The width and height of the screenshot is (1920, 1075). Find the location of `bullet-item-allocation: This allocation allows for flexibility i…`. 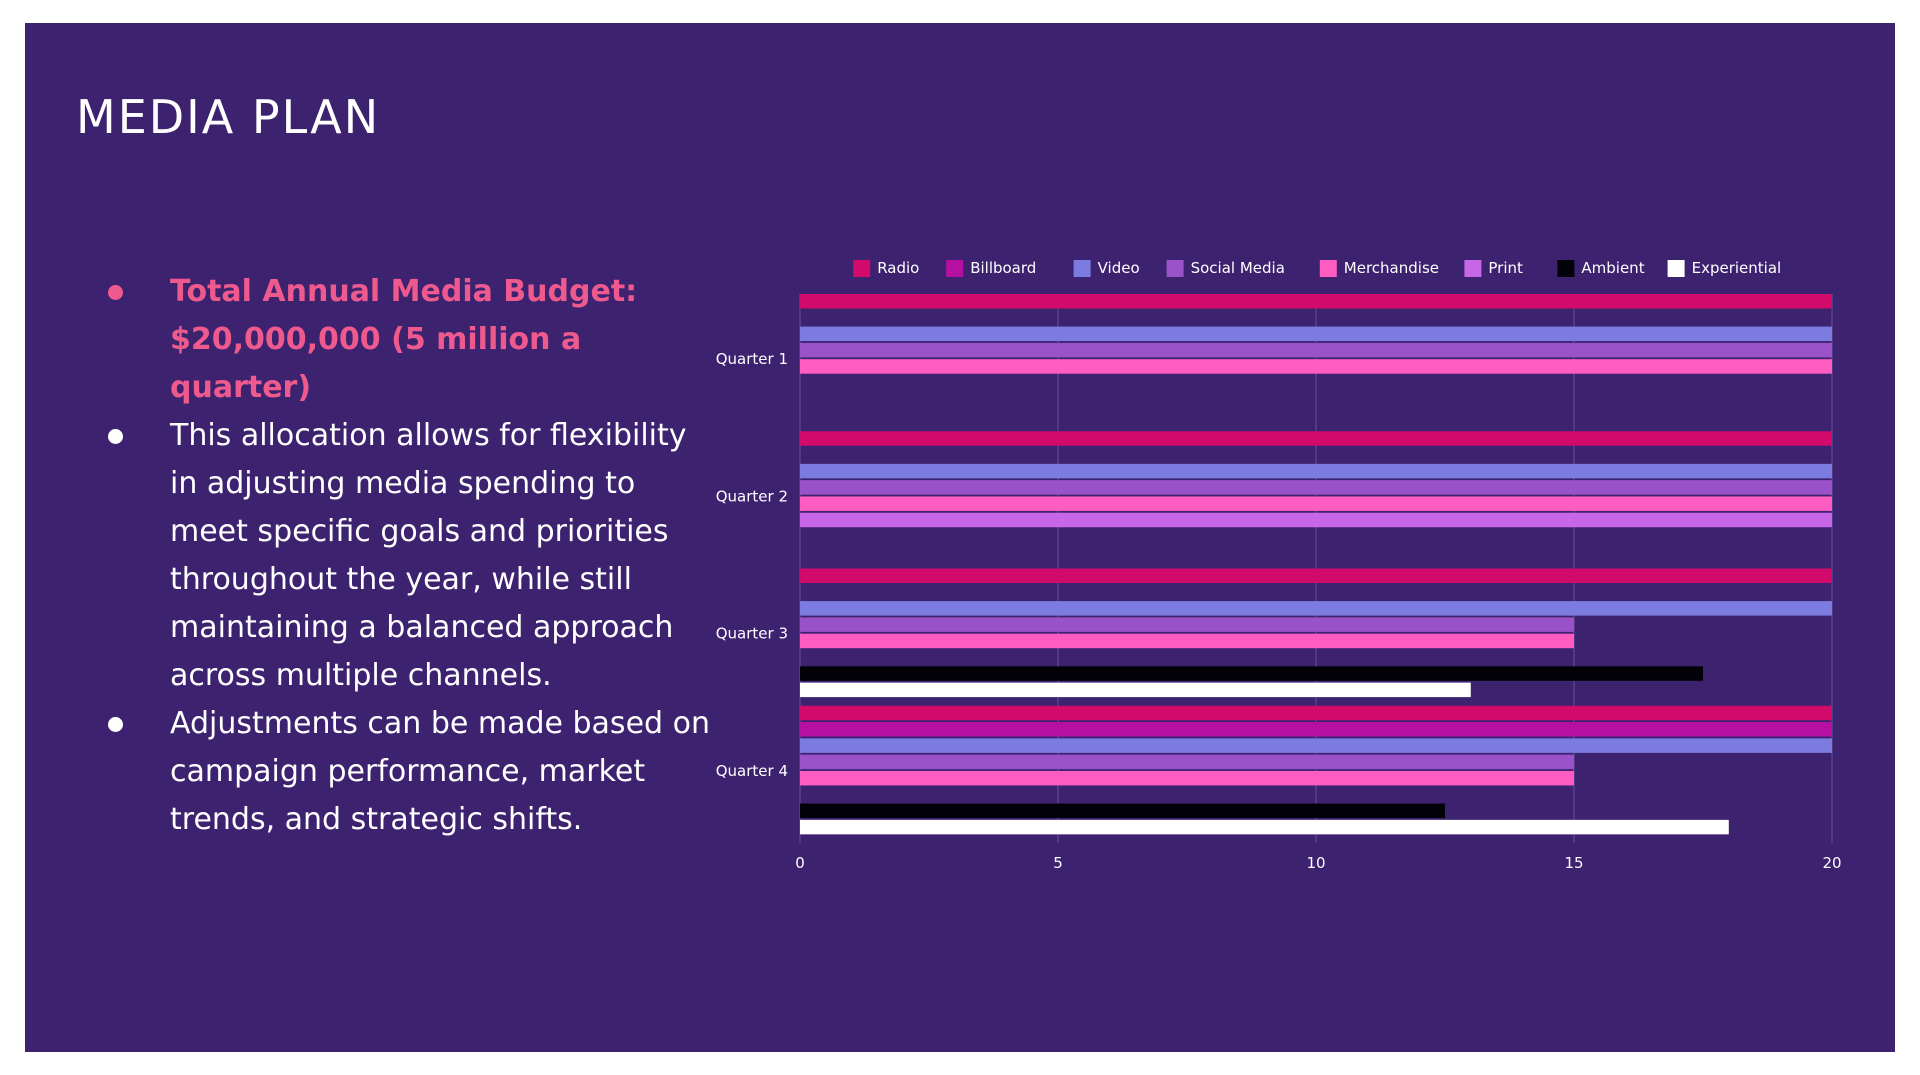

bullet-item-allocation: This allocation allows for flexibility i… is located at coordinates (396, 556).